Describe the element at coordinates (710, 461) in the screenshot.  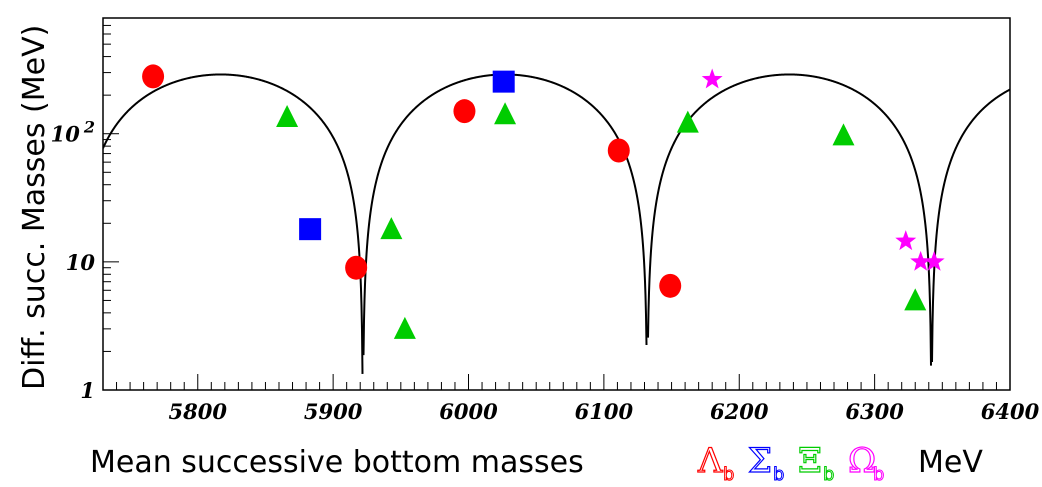
I see `legend-symbol: Λ` at that location.